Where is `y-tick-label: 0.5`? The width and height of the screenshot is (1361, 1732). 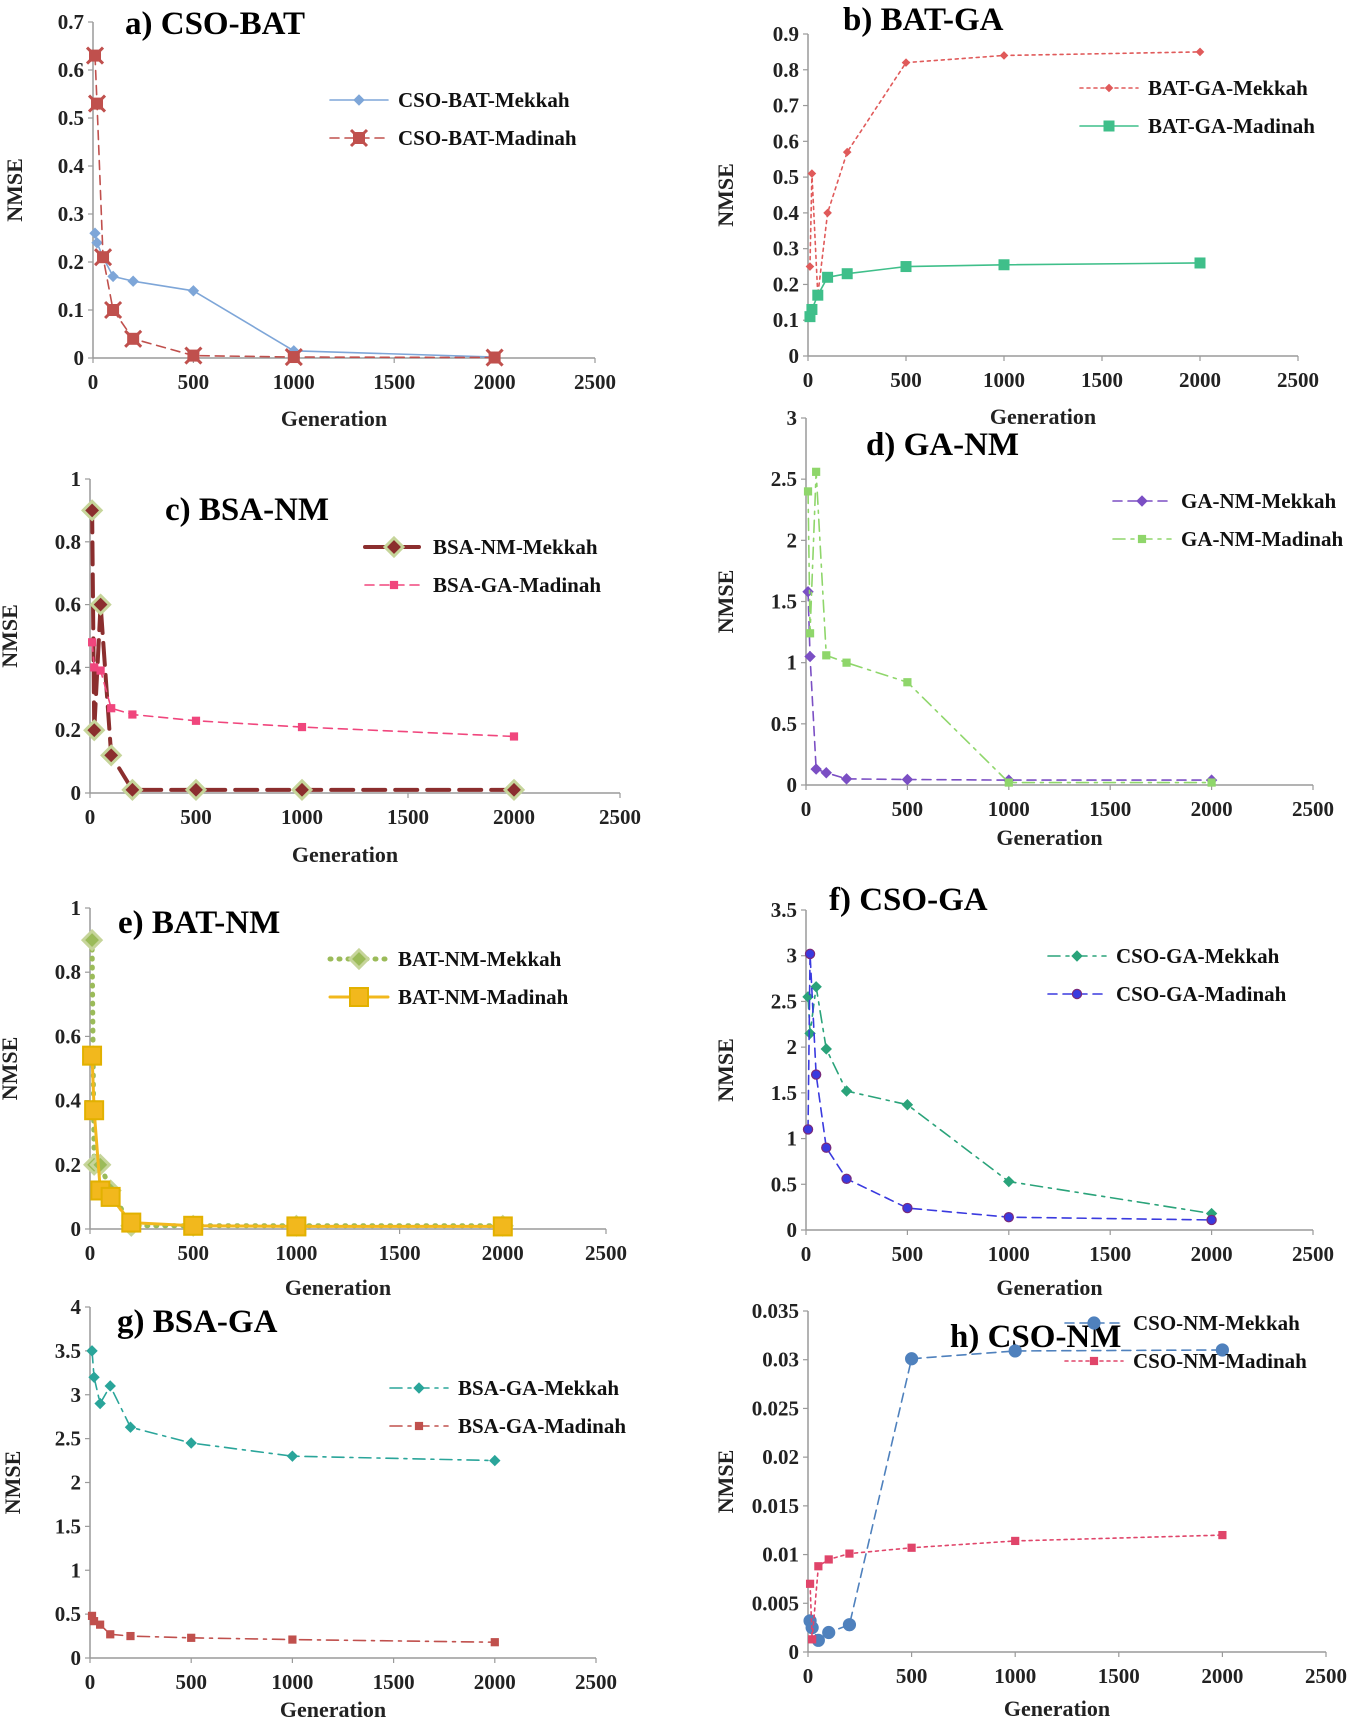
y-tick-label: 0.5 is located at coordinates (68, 1614).